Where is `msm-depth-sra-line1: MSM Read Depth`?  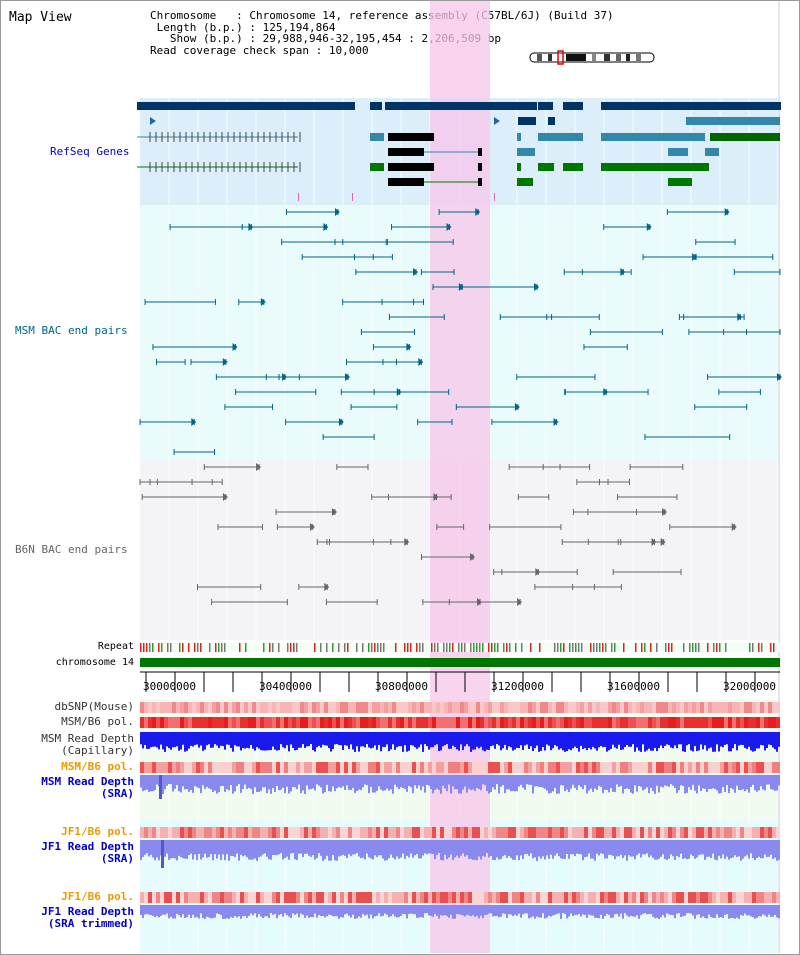
msm-depth-sra-line1: MSM Read Depth is located at coordinates (87, 781).